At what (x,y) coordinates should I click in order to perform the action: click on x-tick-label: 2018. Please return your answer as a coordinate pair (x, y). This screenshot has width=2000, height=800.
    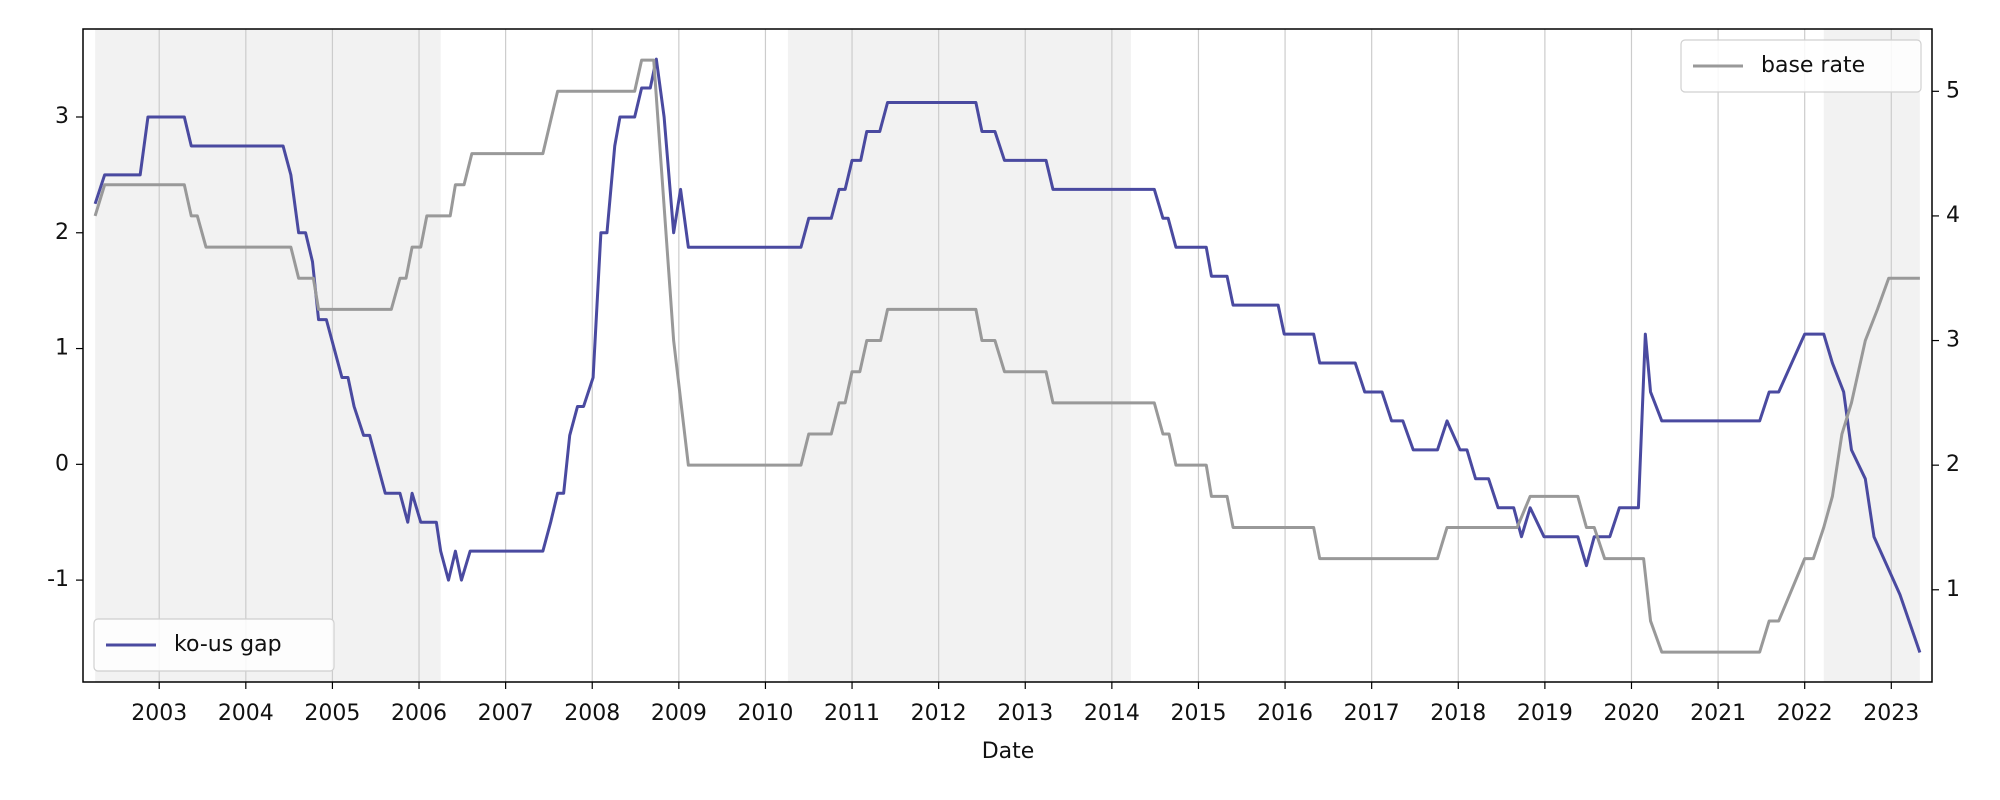
    Looking at the image, I should click on (1458, 713).